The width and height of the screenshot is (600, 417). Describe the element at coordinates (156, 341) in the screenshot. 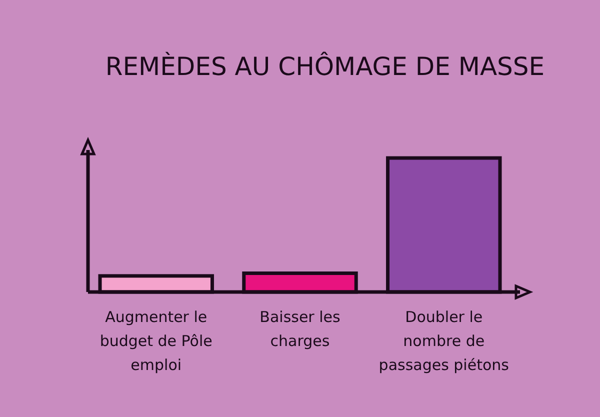

I see `x-tick-label: Augmenter le budget de Pôle emploi` at that location.